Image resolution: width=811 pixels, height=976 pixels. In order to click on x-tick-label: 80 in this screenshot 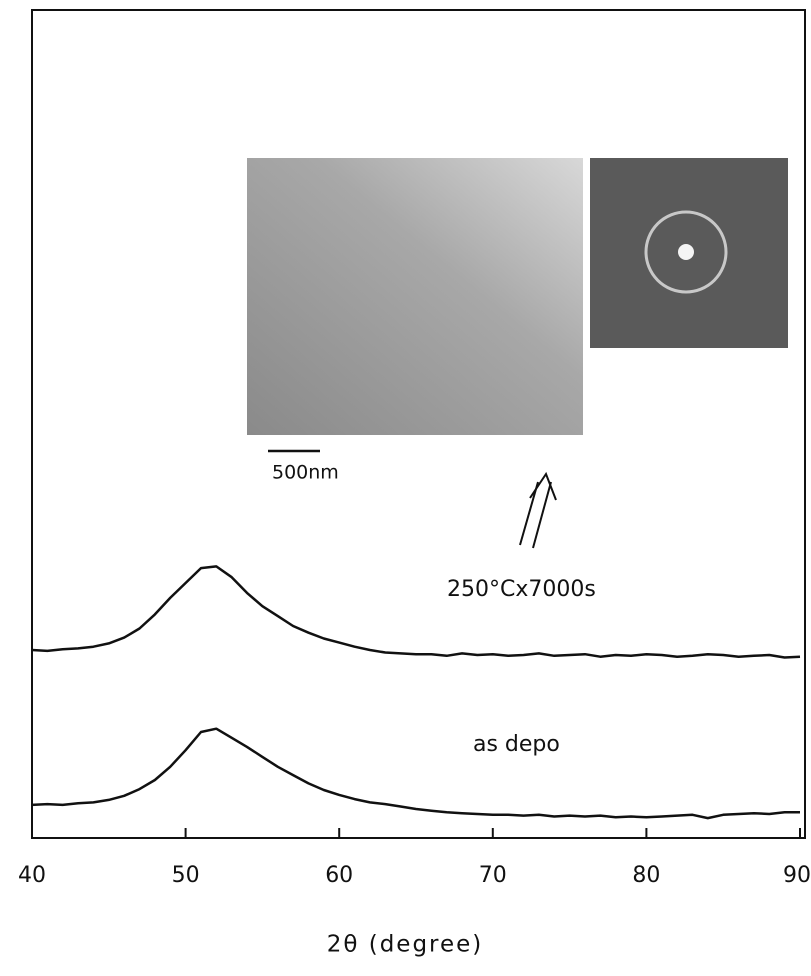, I will do `click(646, 875)`.